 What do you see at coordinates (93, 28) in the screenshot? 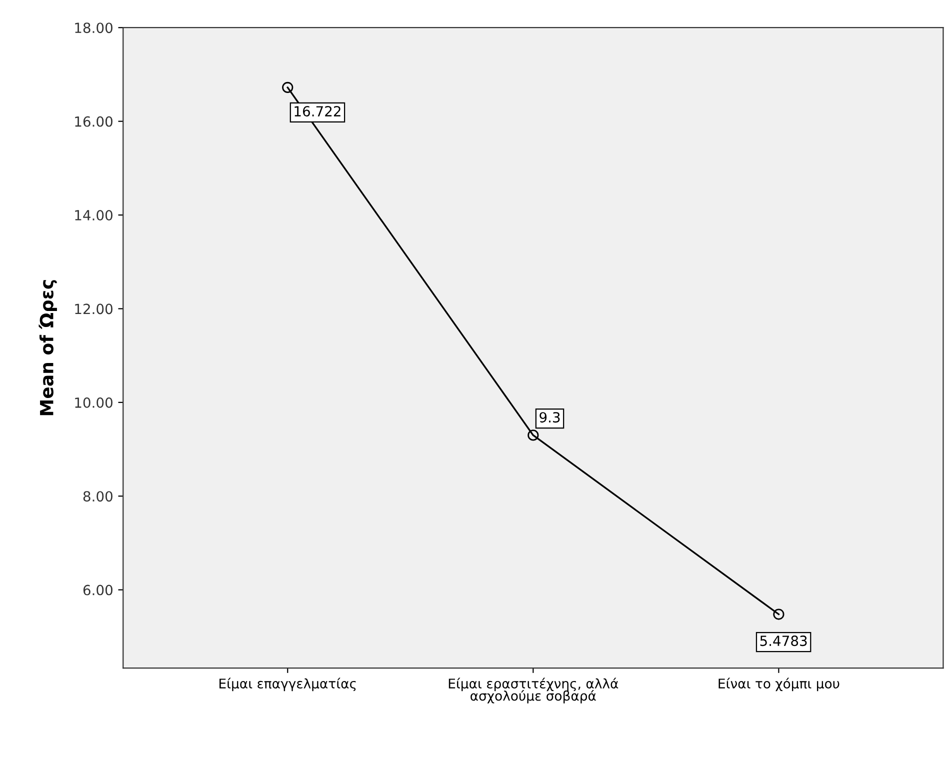
I see `y-tick-label: 18.00` at bounding box center [93, 28].